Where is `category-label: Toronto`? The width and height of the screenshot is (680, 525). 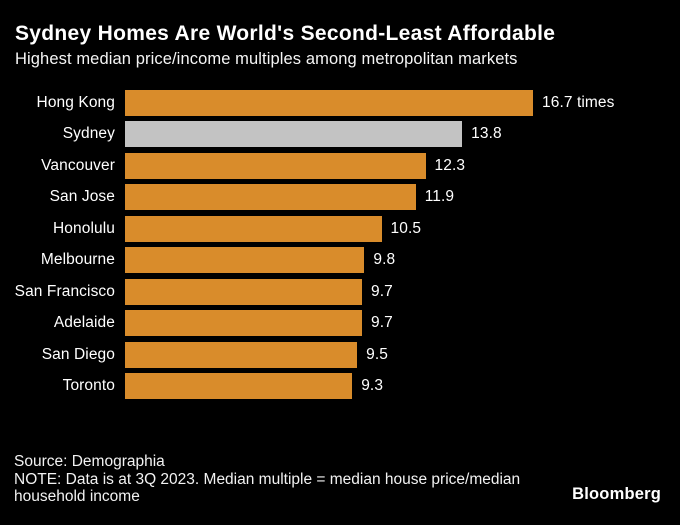 category-label: Toronto is located at coordinates (88, 386).